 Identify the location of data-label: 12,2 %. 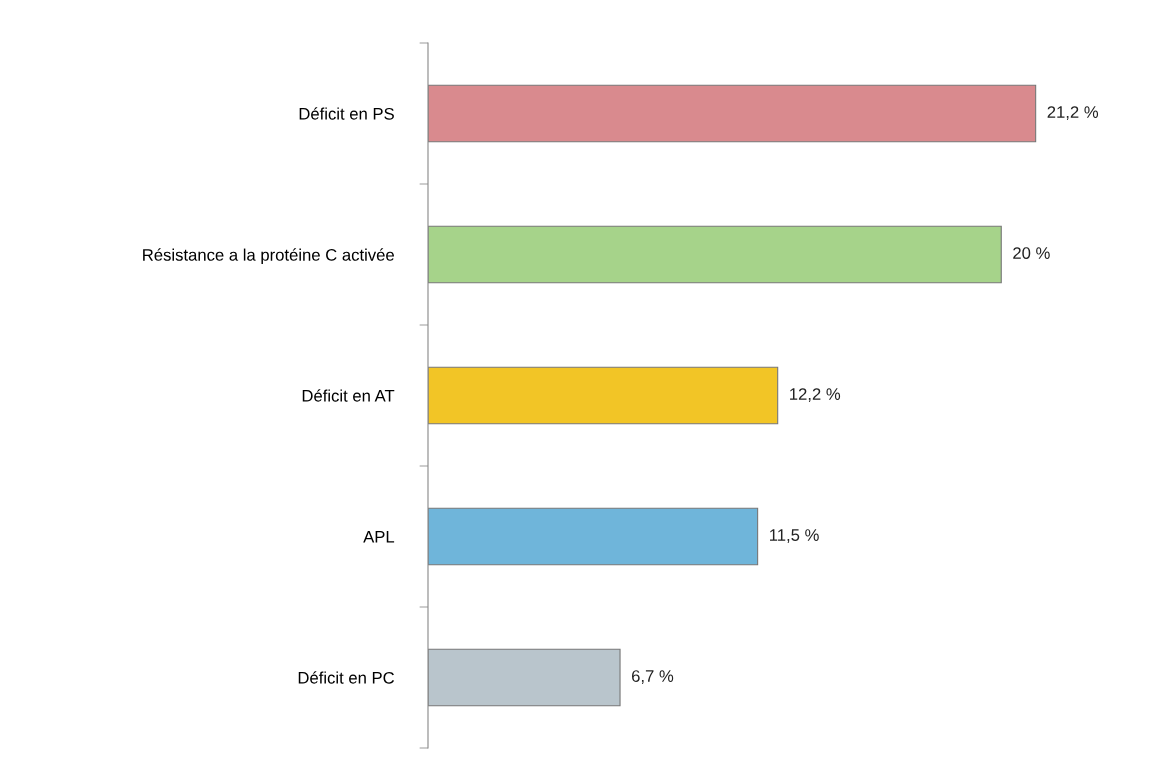
(815, 395).